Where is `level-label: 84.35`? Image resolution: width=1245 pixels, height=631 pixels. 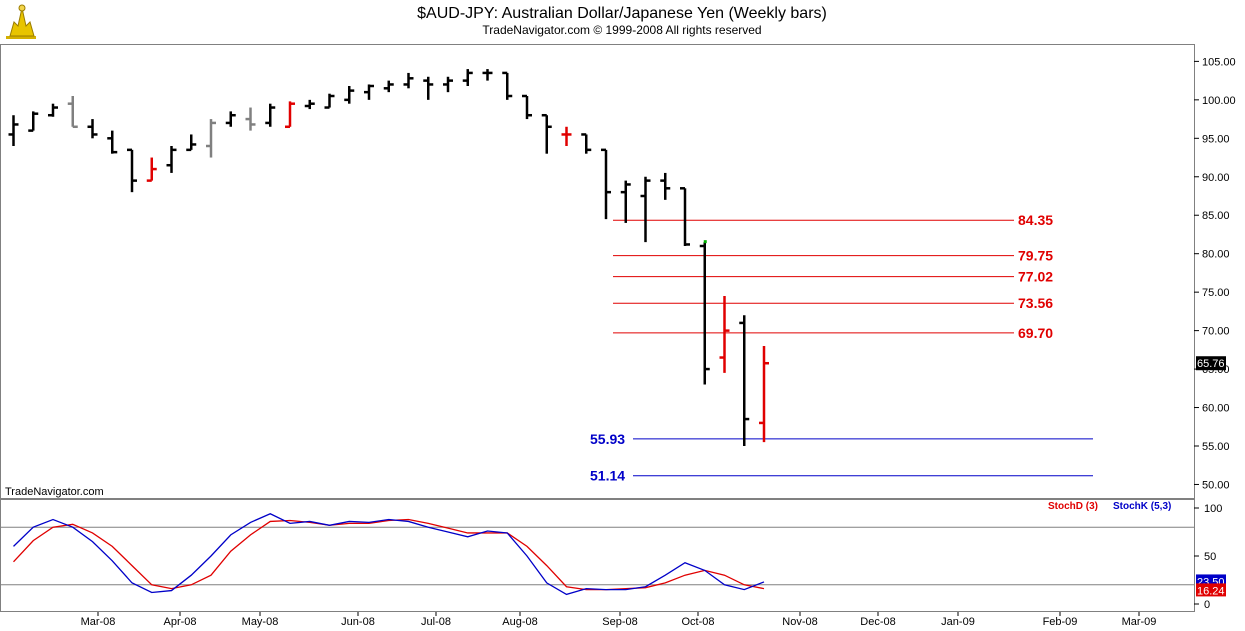 level-label: 84.35 is located at coordinates (1035, 220).